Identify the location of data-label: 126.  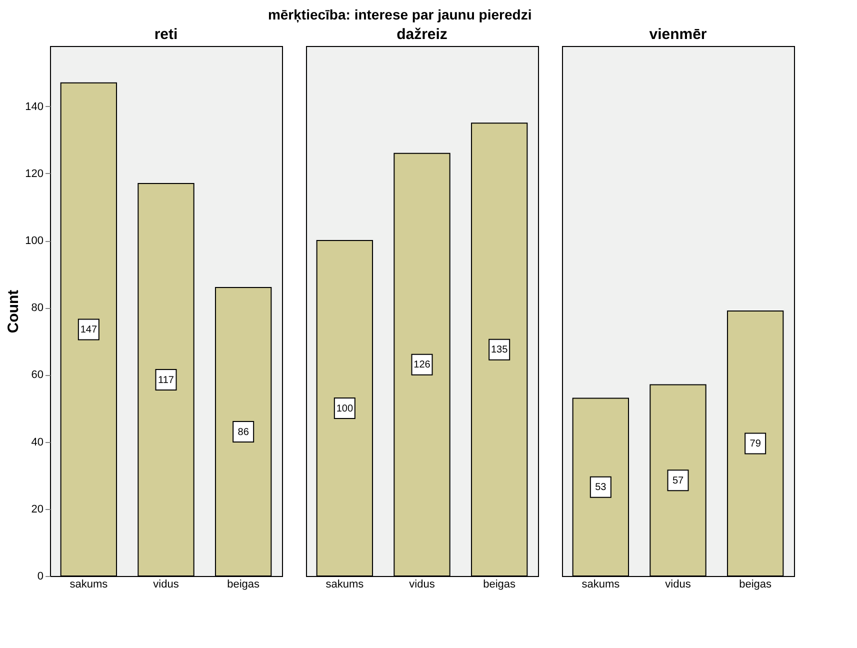
(422, 365).